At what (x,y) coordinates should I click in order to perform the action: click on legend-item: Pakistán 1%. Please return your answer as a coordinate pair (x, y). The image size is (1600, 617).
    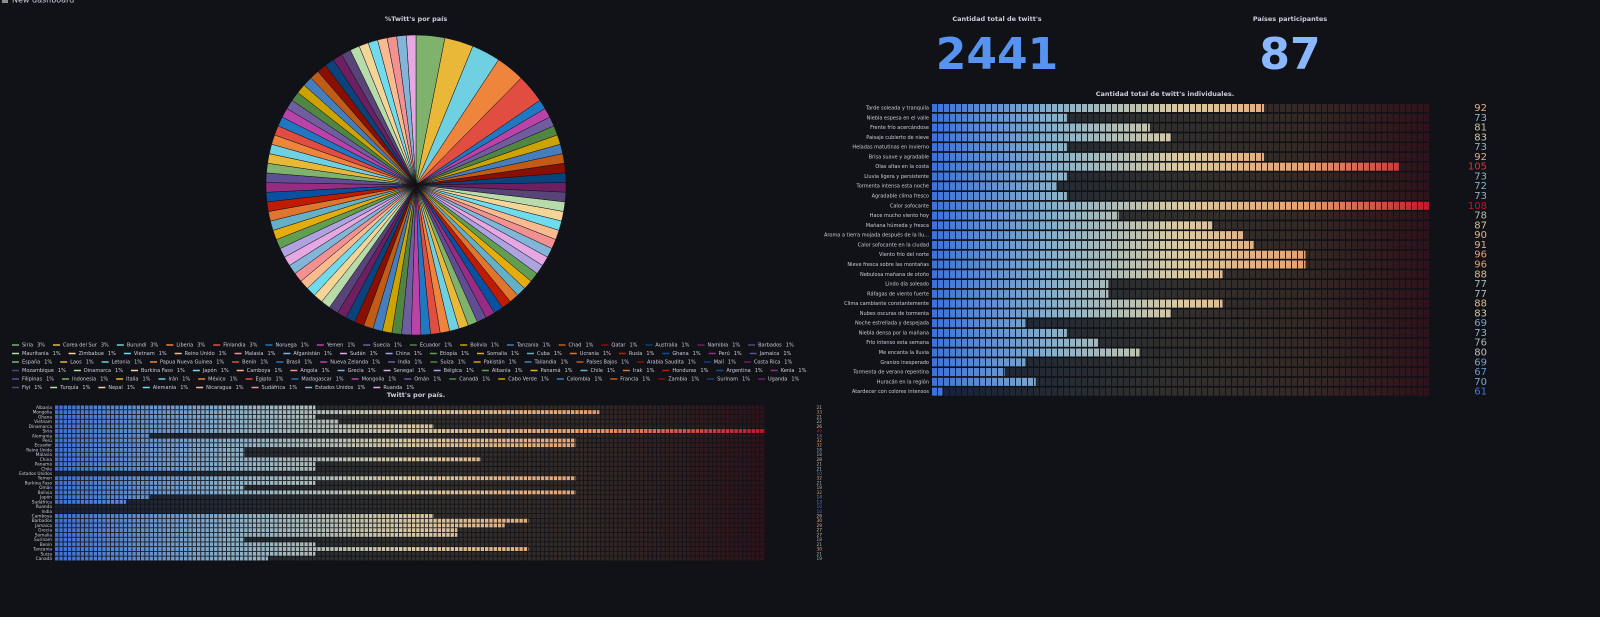
    Looking at the image, I should click on (495, 362).